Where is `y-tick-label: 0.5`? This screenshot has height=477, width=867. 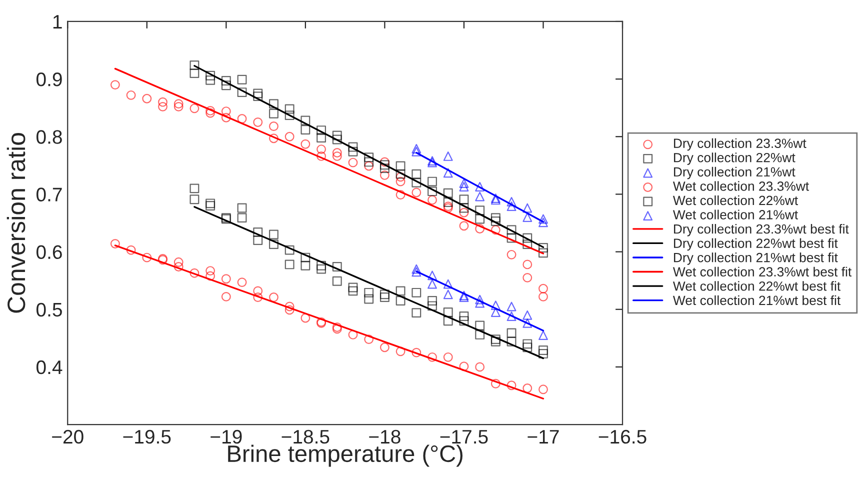
y-tick-label: 0.5 is located at coordinates (49, 309).